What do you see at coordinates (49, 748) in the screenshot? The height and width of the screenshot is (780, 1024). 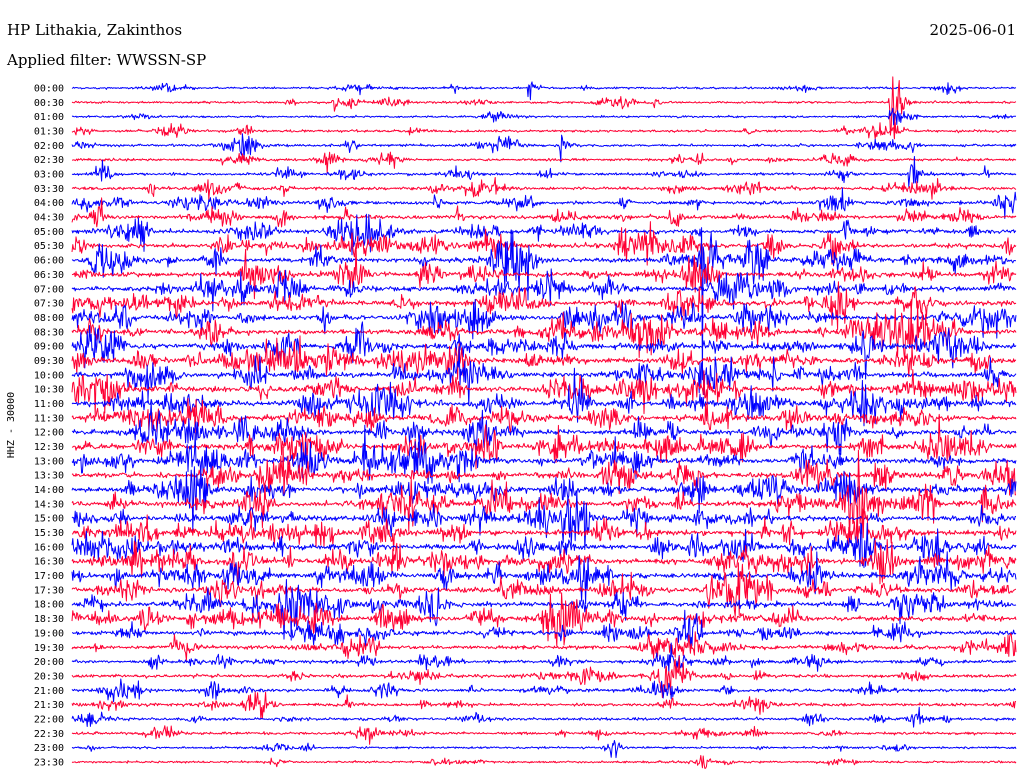 I see `y-tick-label: 23:00` at bounding box center [49, 748].